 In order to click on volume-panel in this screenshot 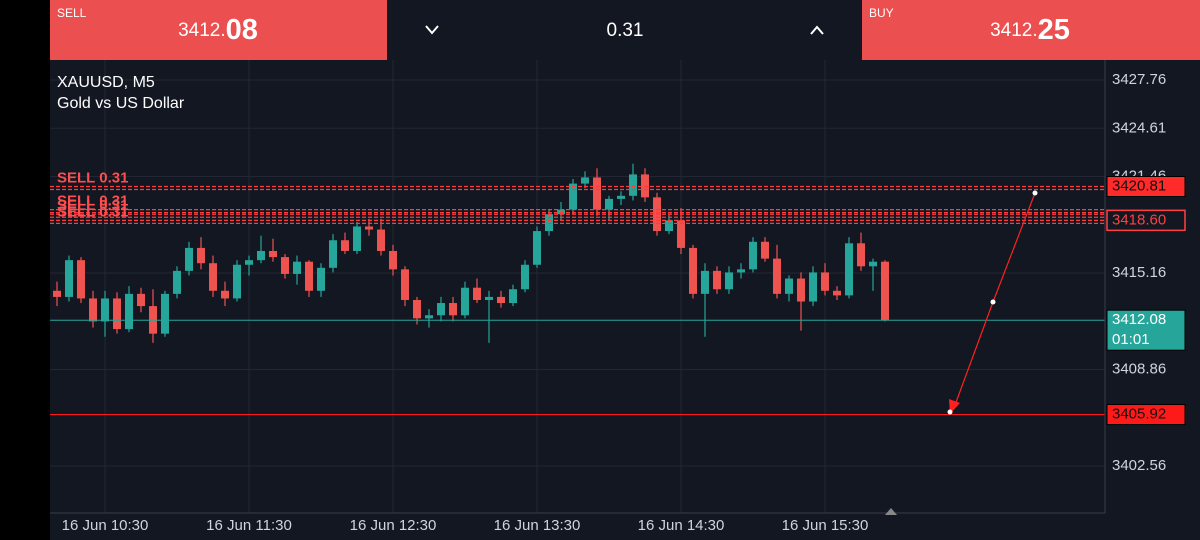, I will do `click(624, 30)`.